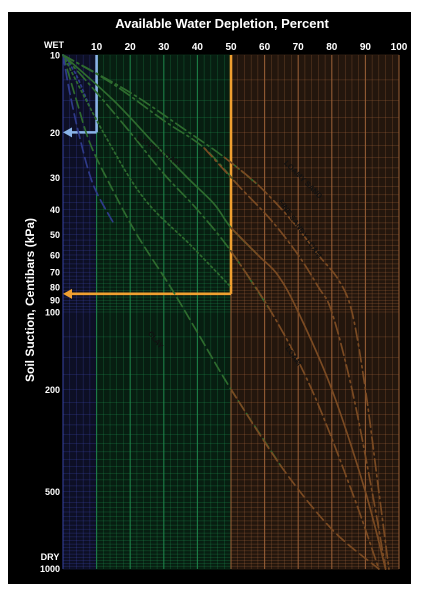 The width and height of the screenshot is (427, 600). I want to click on x-tick-label: 60, so click(265, 47).